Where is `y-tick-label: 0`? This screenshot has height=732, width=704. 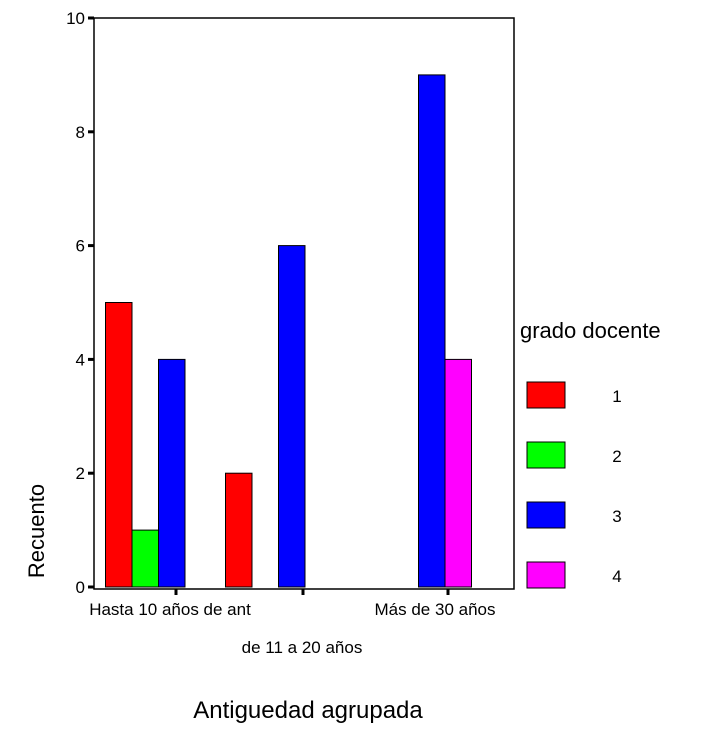 y-tick-label: 0 is located at coordinates (80, 587).